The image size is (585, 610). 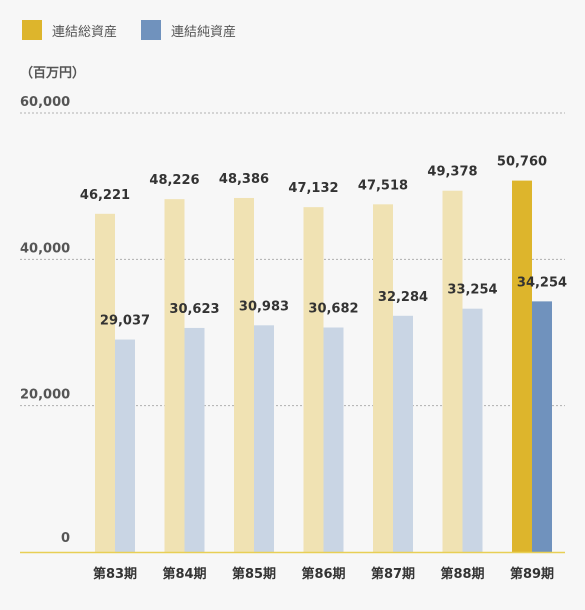 I want to click on value-label-total-assets: 50,760, so click(x=522, y=162).